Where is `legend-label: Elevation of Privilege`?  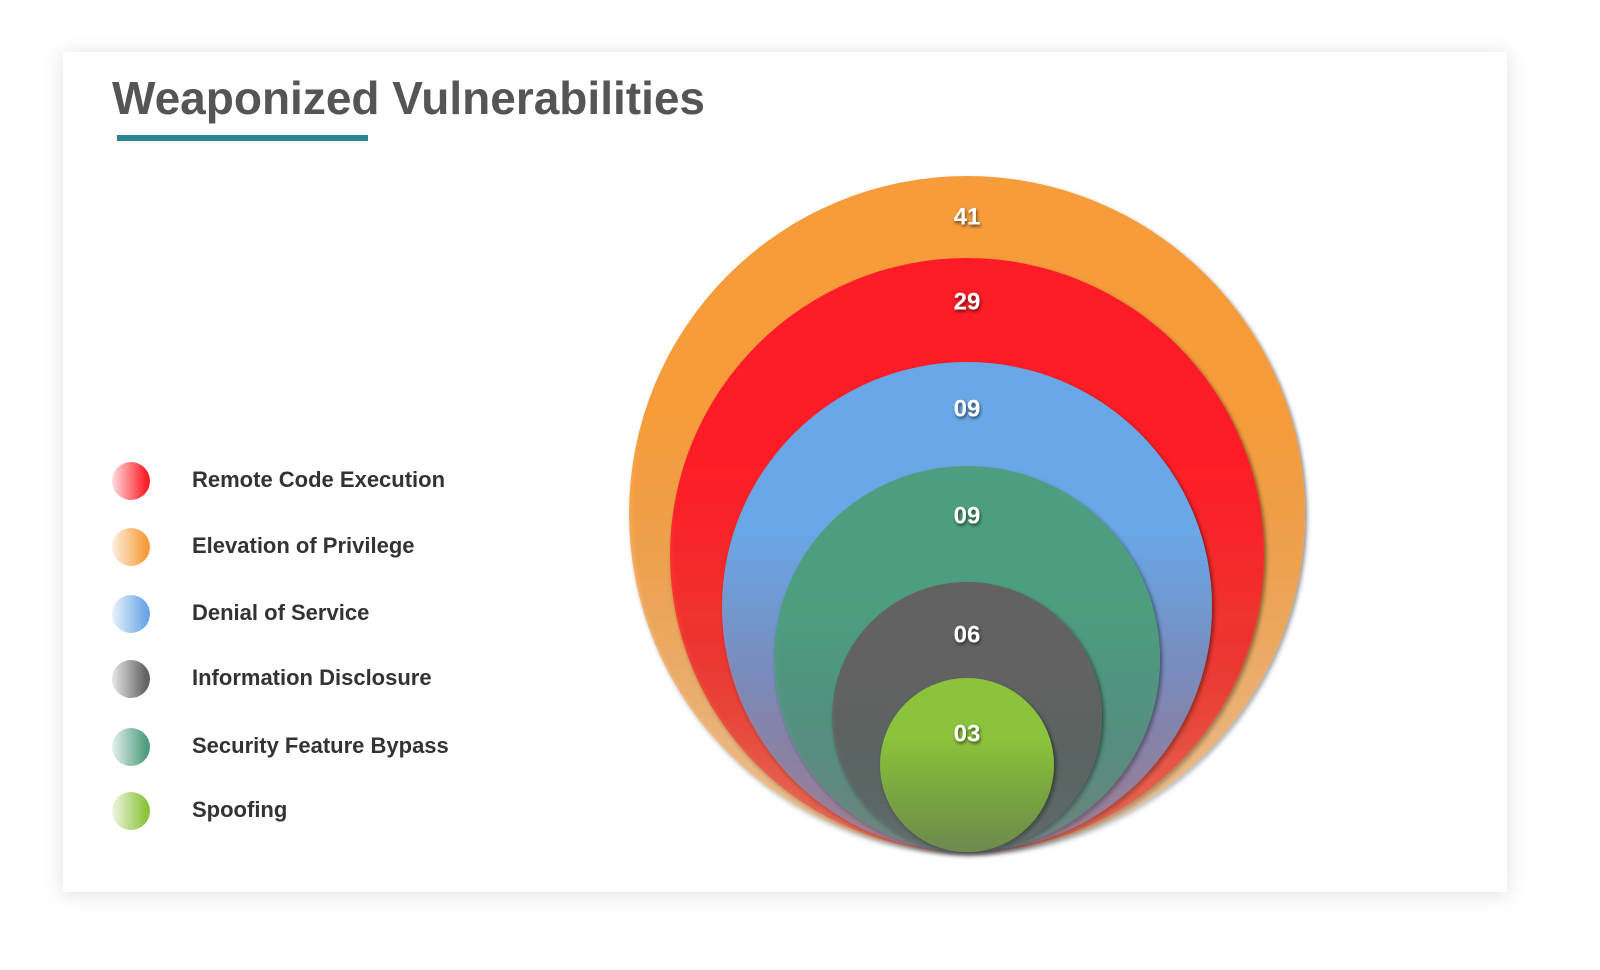
legend-label: Elevation of Privilege is located at coordinates (303, 545).